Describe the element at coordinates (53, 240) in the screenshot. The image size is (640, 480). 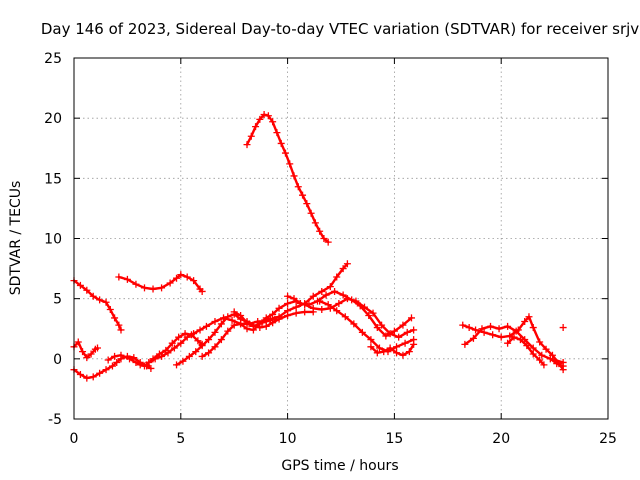
I see `y-tick-label: 10` at that location.